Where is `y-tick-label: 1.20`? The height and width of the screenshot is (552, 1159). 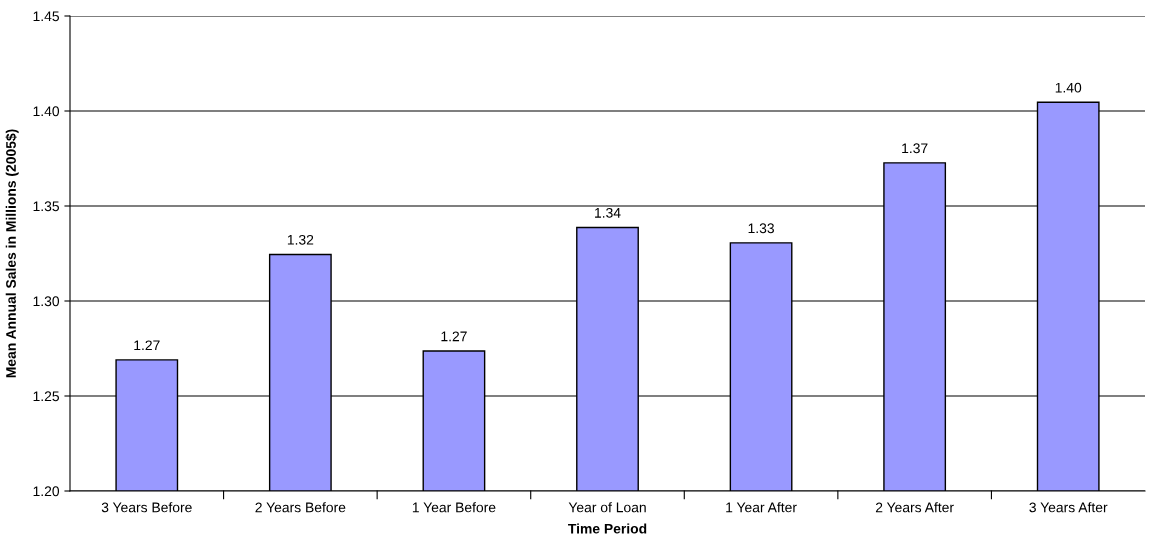 y-tick-label: 1.20 is located at coordinates (46, 491).